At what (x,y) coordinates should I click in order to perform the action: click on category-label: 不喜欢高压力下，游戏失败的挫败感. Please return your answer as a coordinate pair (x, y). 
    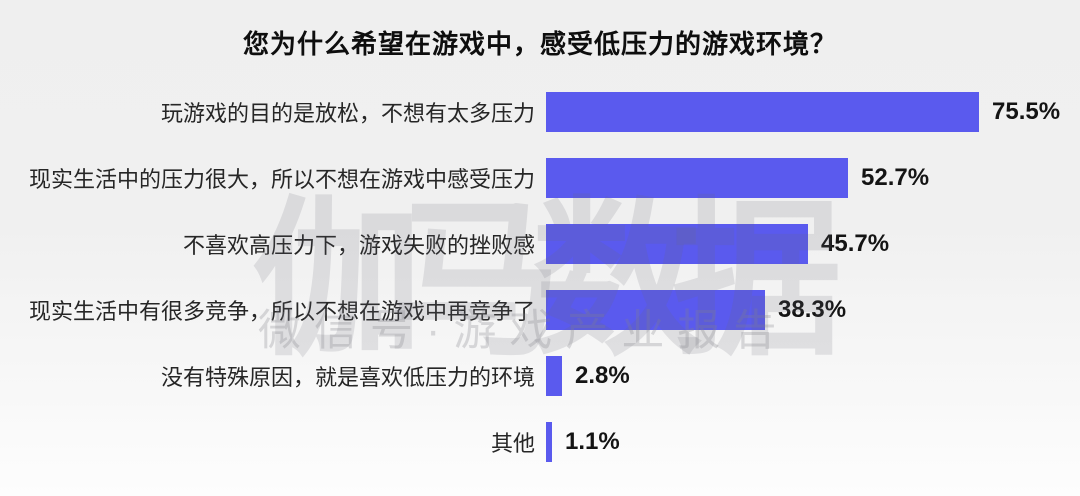
    Looking at the image, I should click on (358, 245).